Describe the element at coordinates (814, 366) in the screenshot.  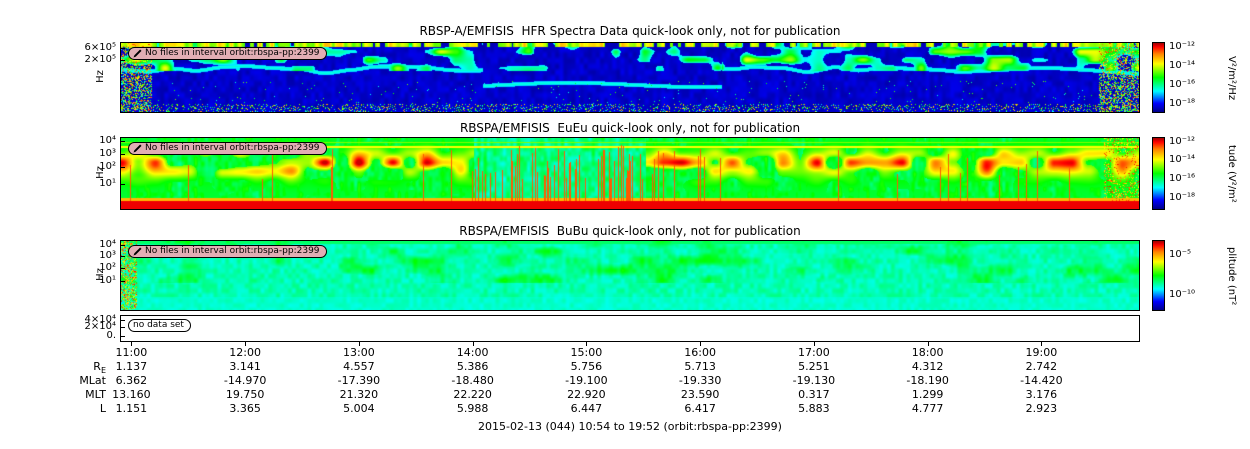
I see `ephemeris-value: 5.251` at that location.